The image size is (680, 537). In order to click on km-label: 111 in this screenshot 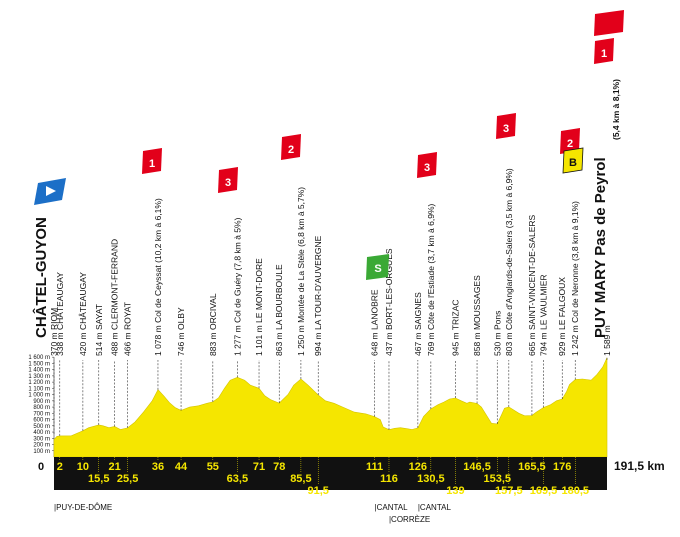, I will do `click(374, 467)`.